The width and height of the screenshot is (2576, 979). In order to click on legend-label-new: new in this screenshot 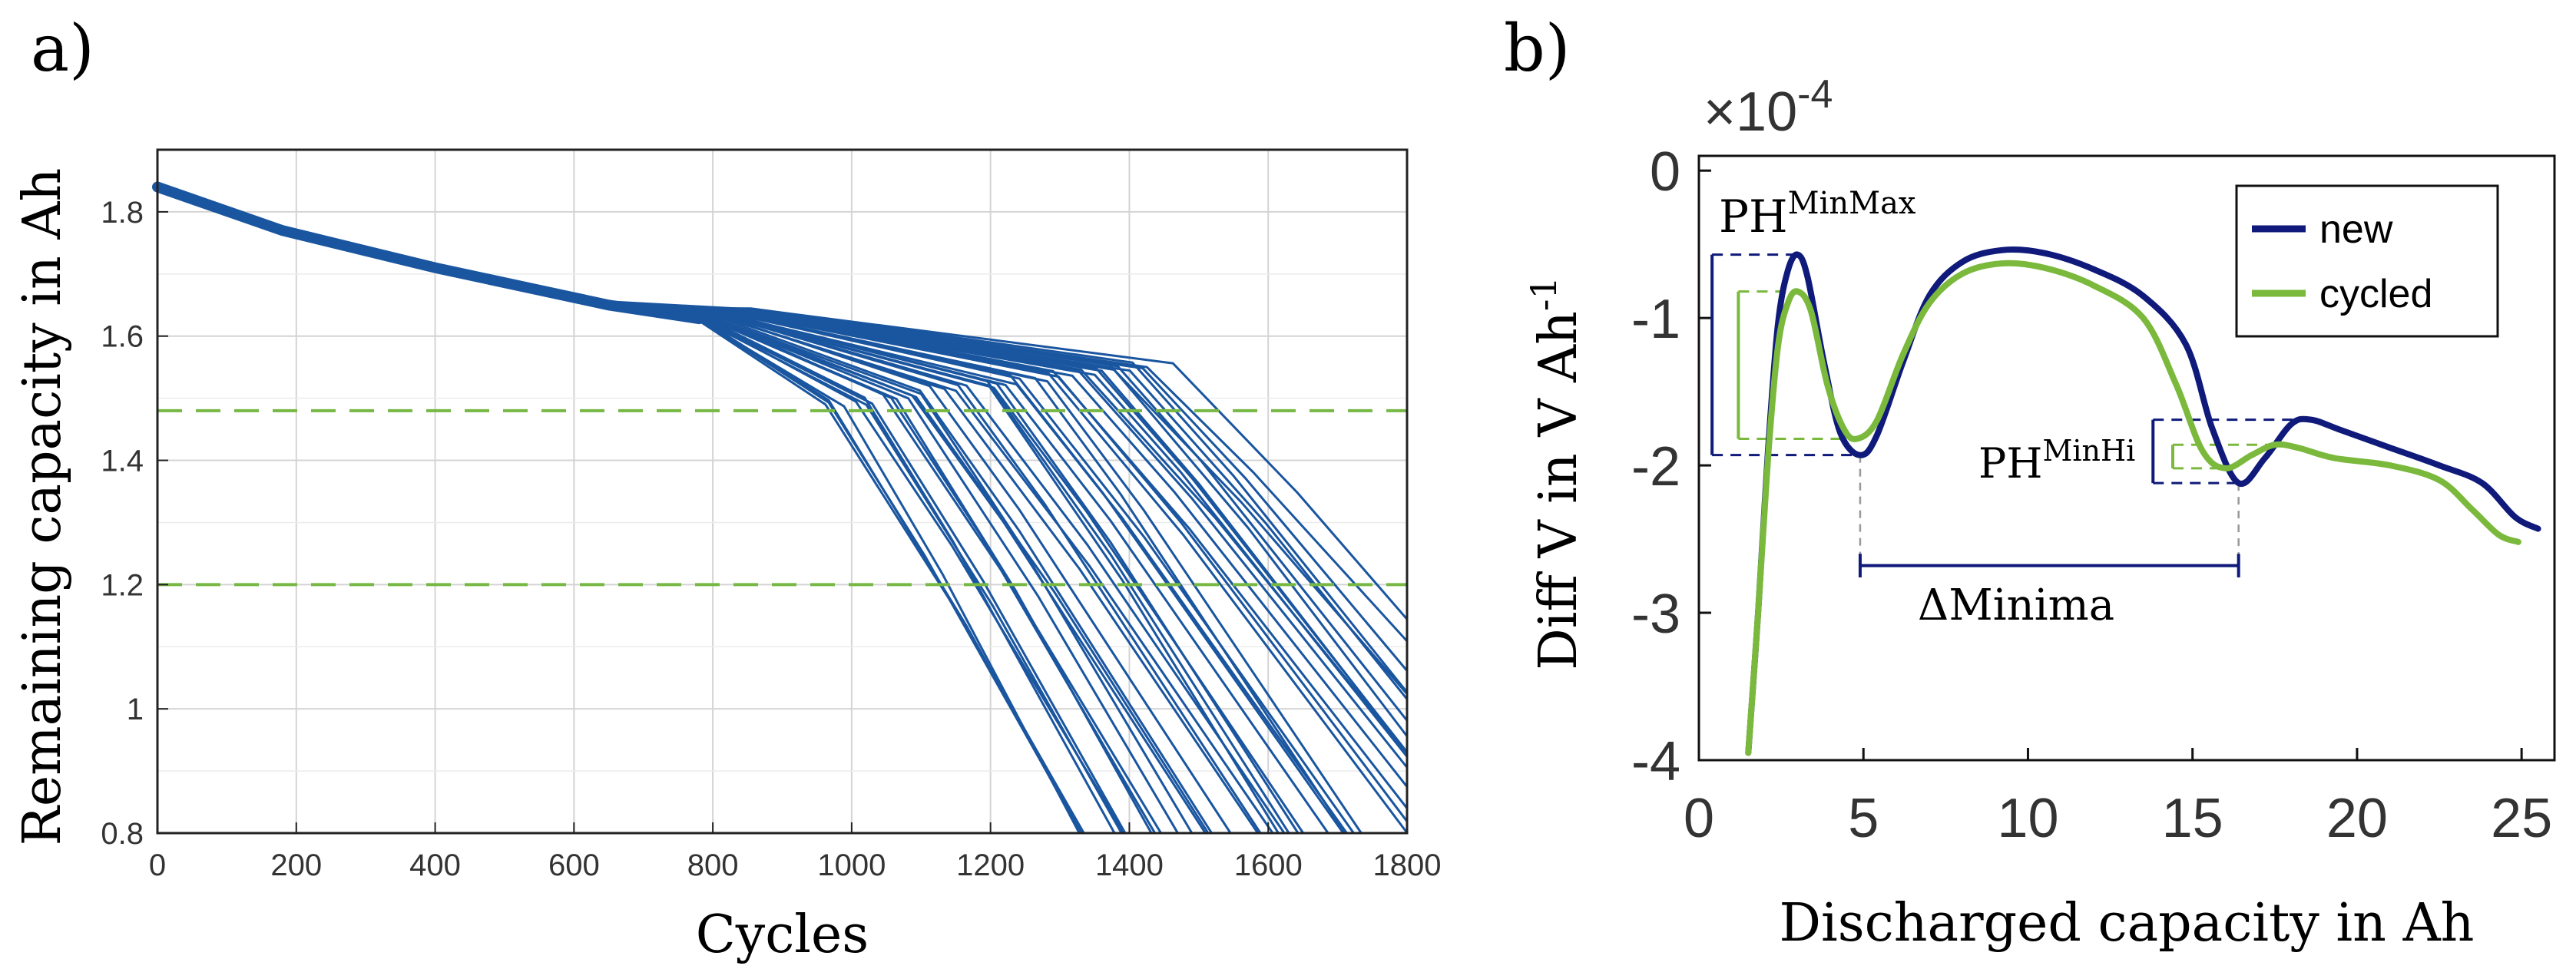, I will do `click(2356, 229)`.